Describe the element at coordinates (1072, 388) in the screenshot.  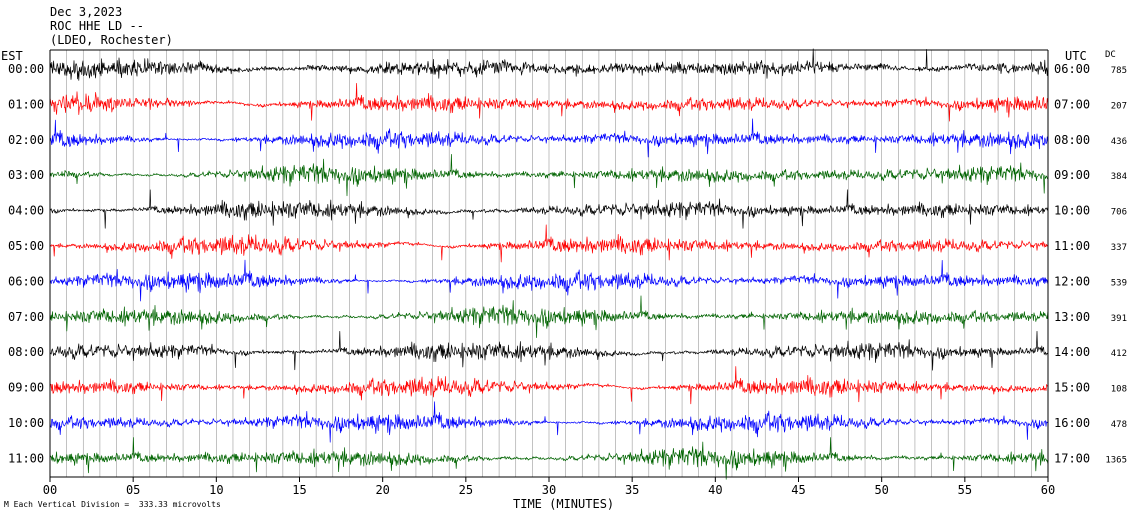
I see `utc-hour-label: 15:00` at that location.